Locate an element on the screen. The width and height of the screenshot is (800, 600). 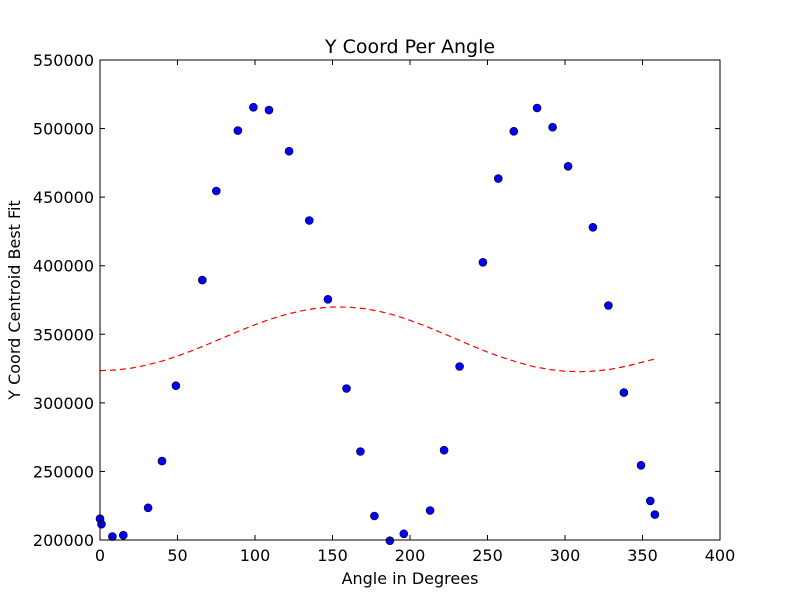
y-tick-label: 500000 is located at coordinates (63, 129).